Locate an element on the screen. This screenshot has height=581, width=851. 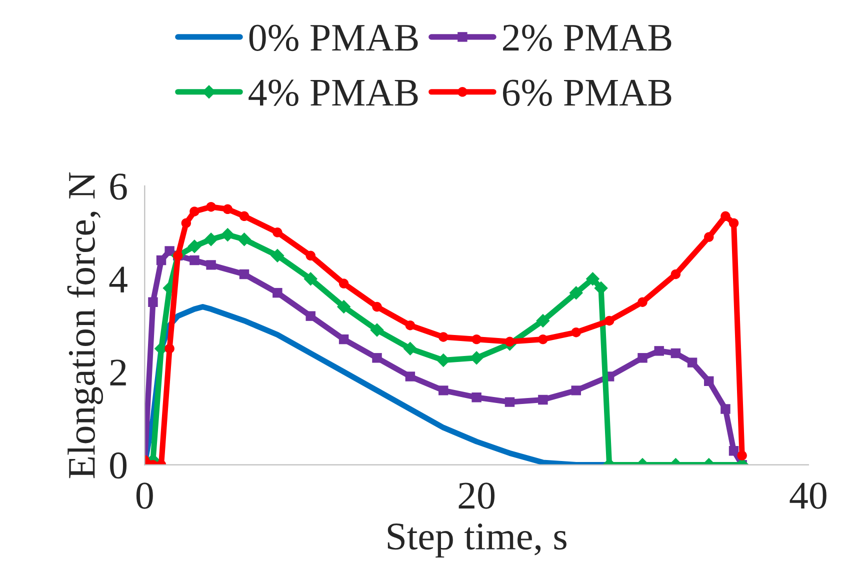
y-axis-title: Elongation force, N is located at coordinates (85, 325).